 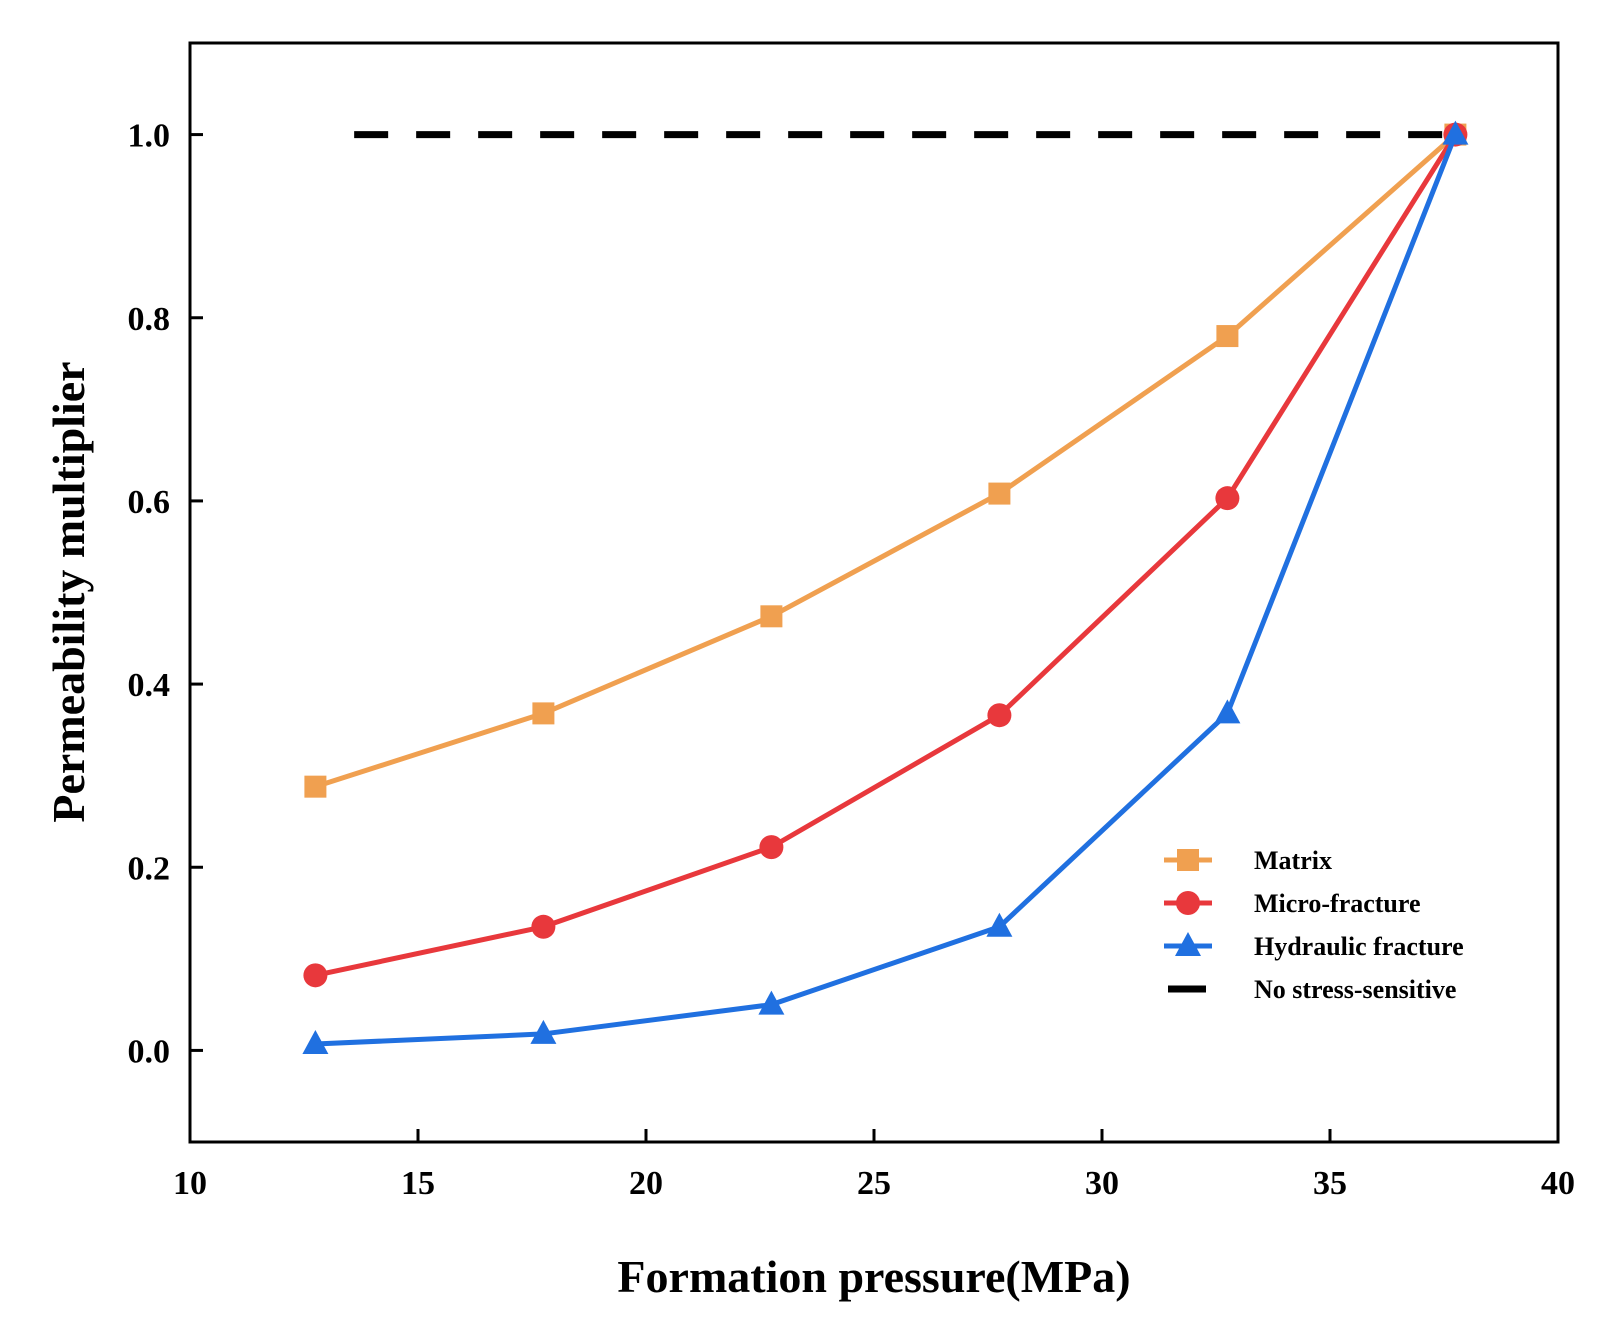 What do you see at coordinates (873, 1276) in the screenshot?
I see `x-axis-title: Formation pressure(MPa)` at bounding box center [873, 1276].